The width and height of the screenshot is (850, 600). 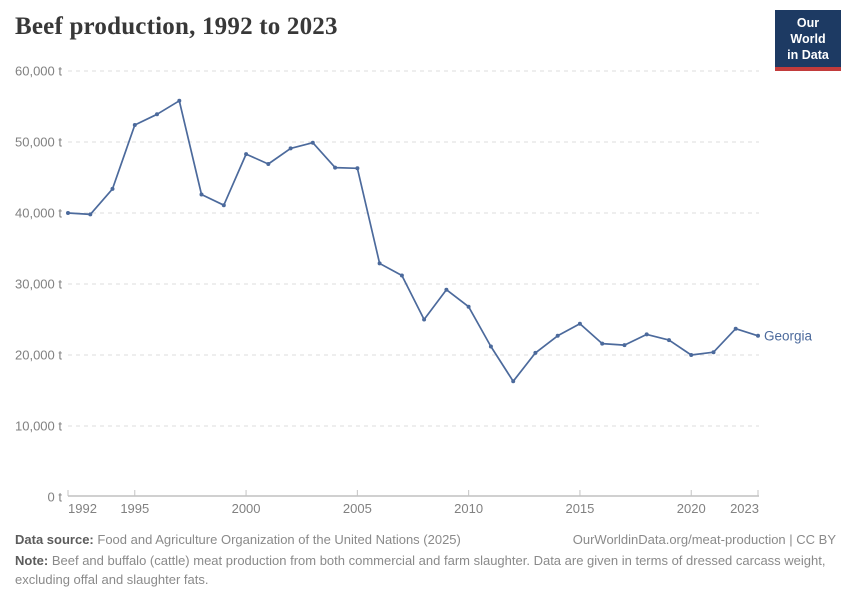 I want to click on y-tick-label: 60,000 t, so click(x=38, y=71).